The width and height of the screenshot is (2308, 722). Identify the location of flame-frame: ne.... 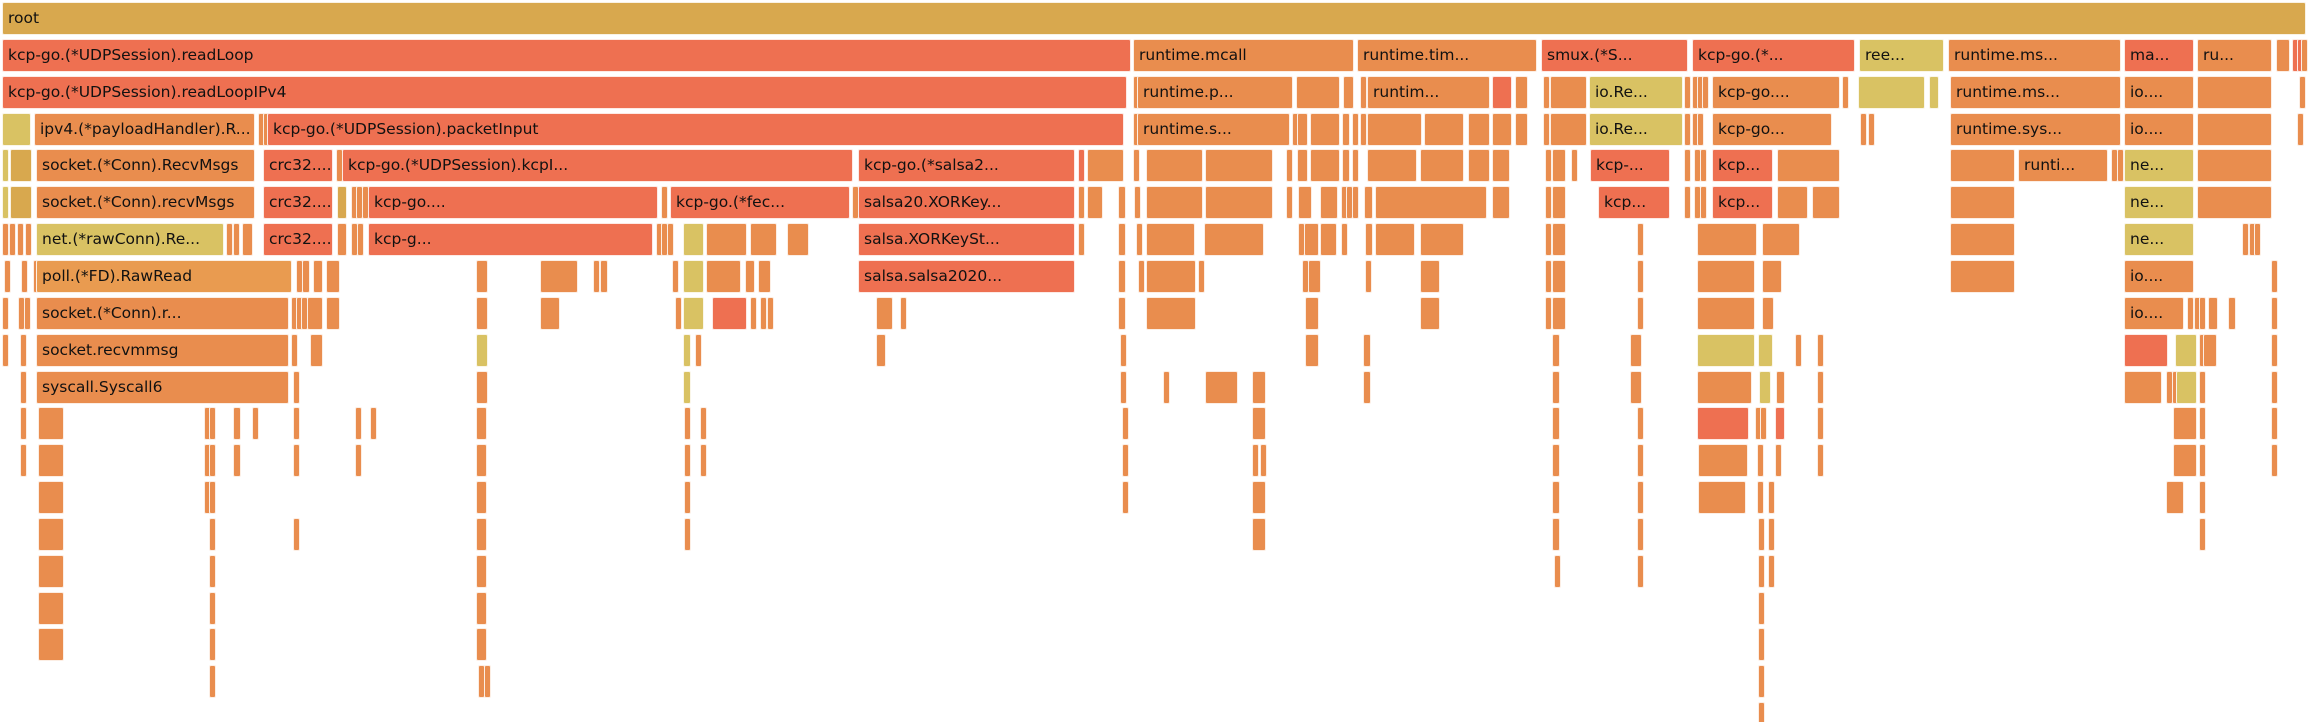
(2159, 202).